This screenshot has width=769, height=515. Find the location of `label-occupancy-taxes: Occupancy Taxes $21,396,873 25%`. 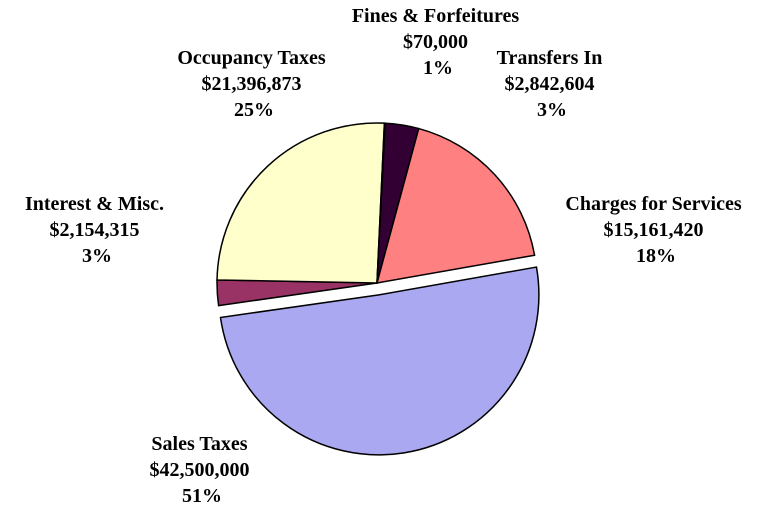

label-occupancy-taxes: Occupancy Taxes $21,396,873 25% is located at coordinates (253, 84).